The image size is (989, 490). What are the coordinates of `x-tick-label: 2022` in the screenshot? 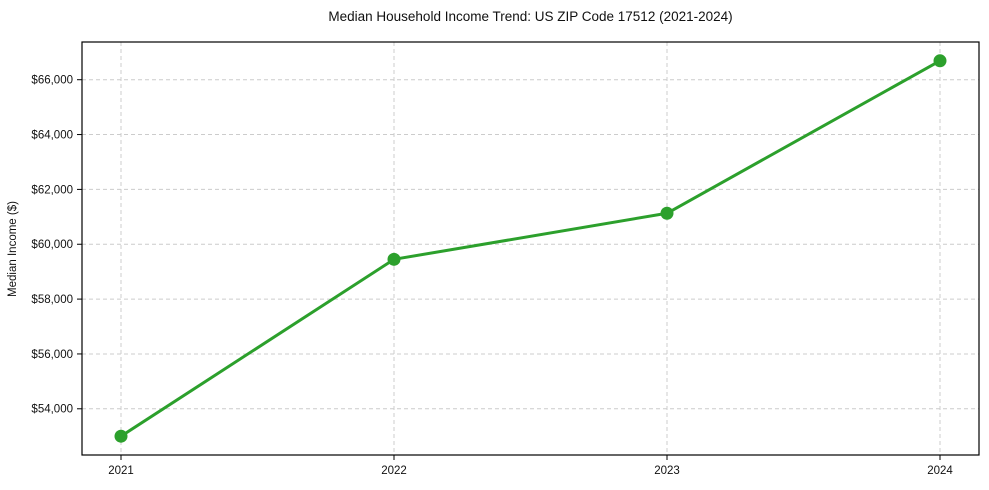 It's located at (394, 471).